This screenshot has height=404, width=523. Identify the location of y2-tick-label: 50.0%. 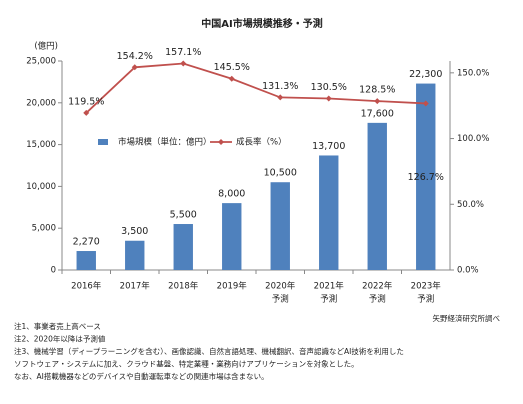
(470, 205).